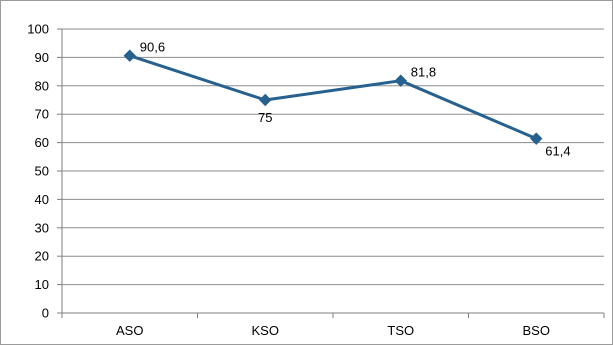 Image resolution: width=613 pixels, height=346 pixels. Describe the element at coordinates (38, 29) in the screenshot. I see `y-tick-label: 100` at that location.